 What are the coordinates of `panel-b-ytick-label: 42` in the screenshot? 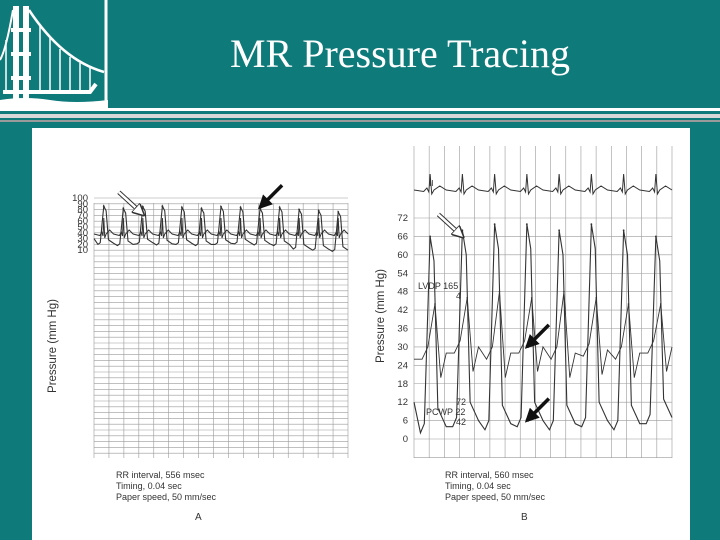 It's located at (402, 310).